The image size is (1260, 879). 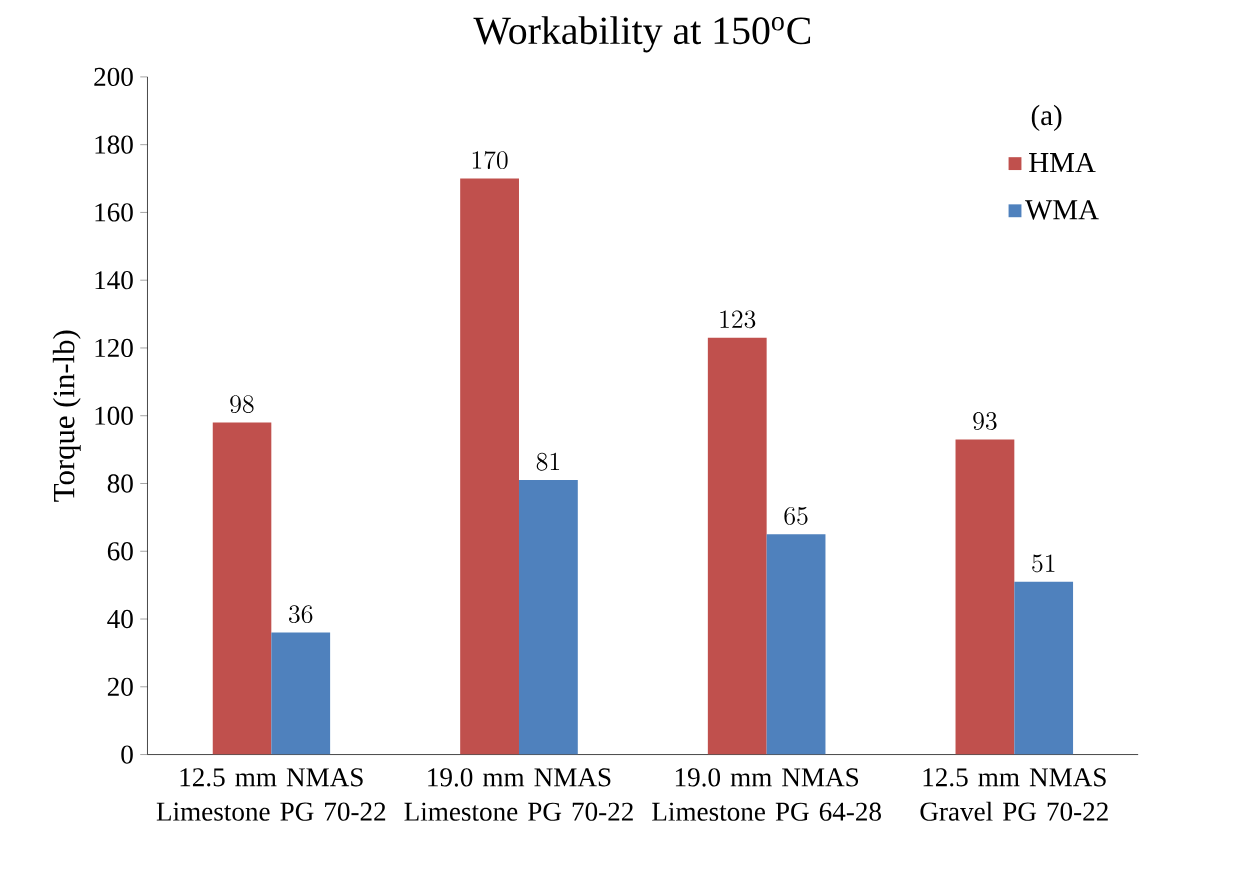 I want to click on y-tick-label: 200, so click(x=113, y=77).